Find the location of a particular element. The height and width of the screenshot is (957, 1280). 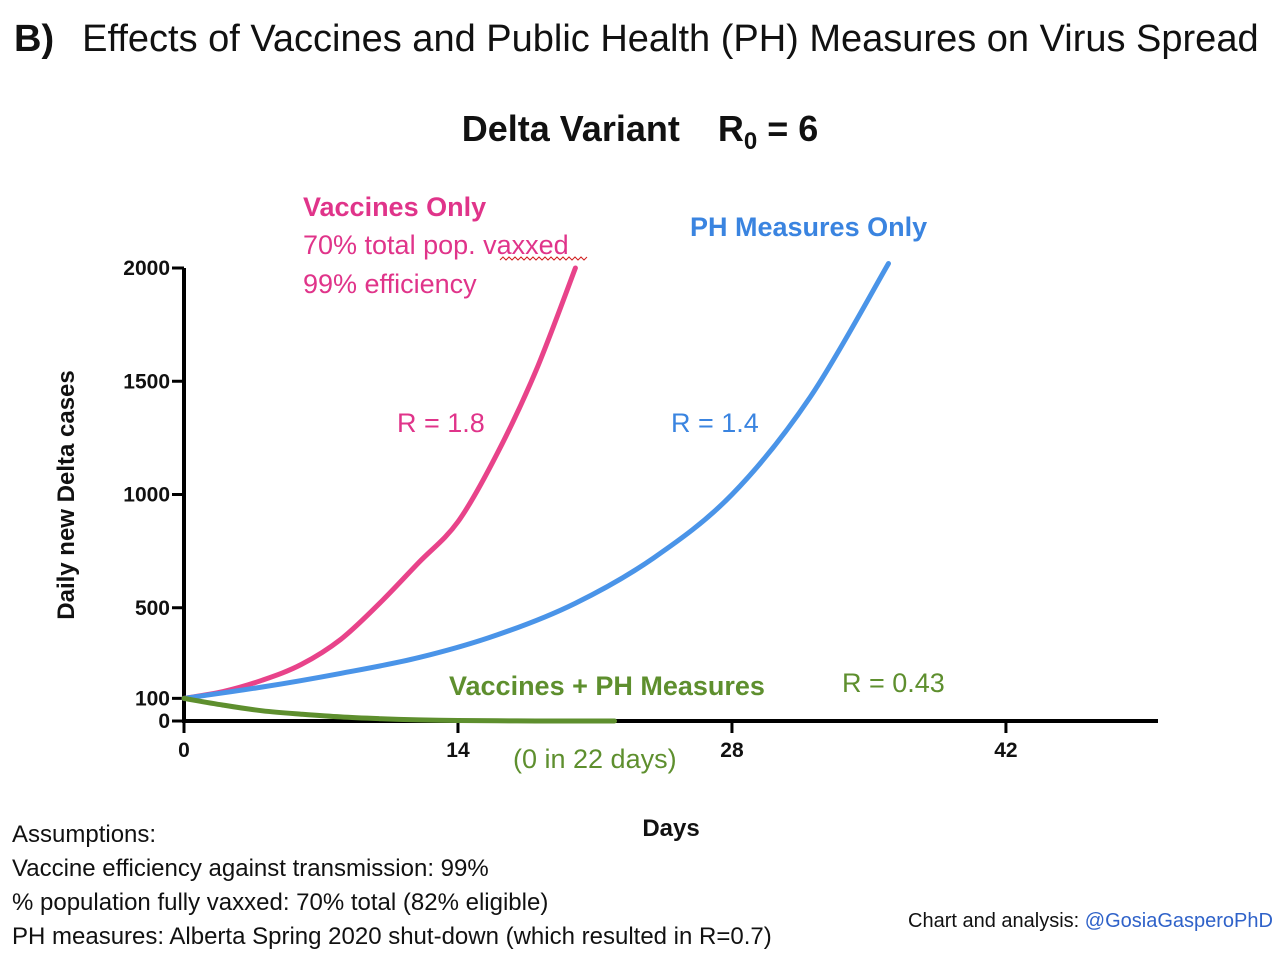

variant-name: Delta Variant is located at coordinates (570, 128).